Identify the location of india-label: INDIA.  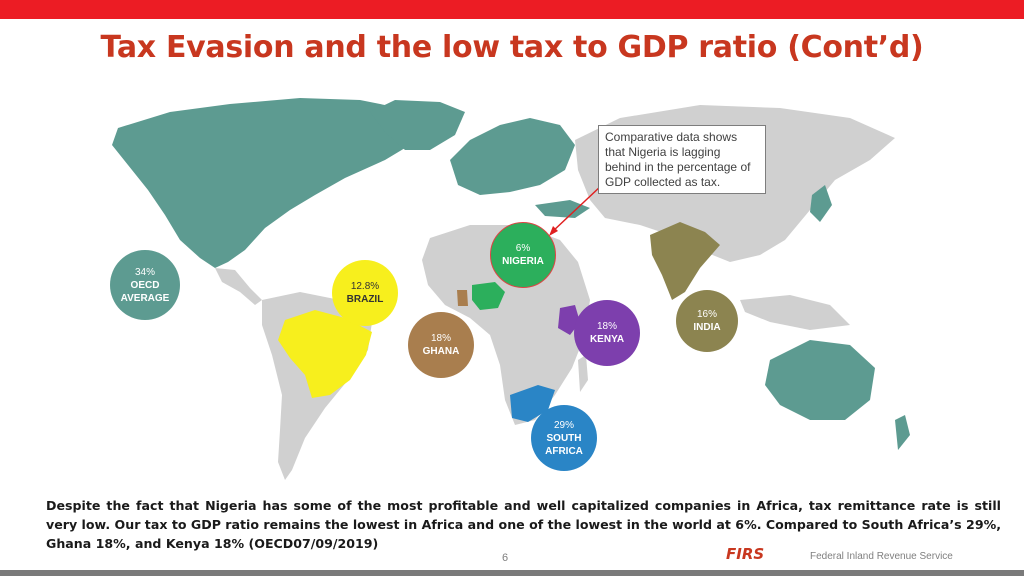
(707, 327).